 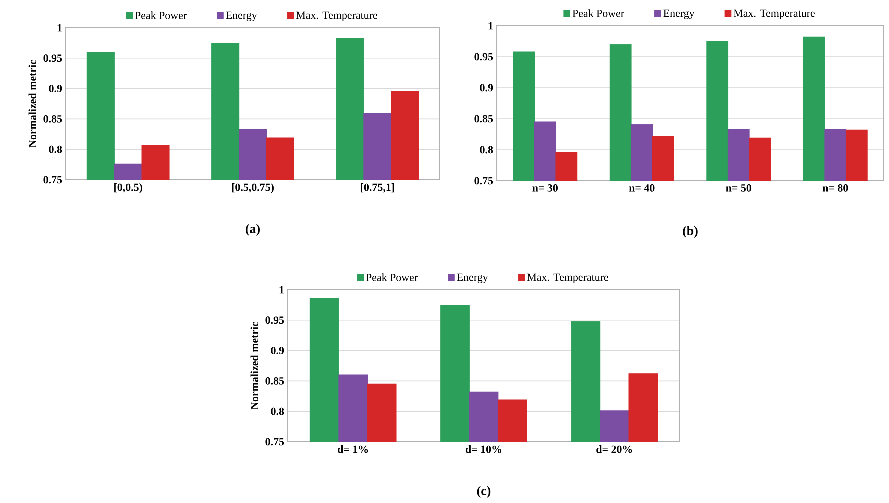 I want to click on text: (b), so click(x=690, y=232).